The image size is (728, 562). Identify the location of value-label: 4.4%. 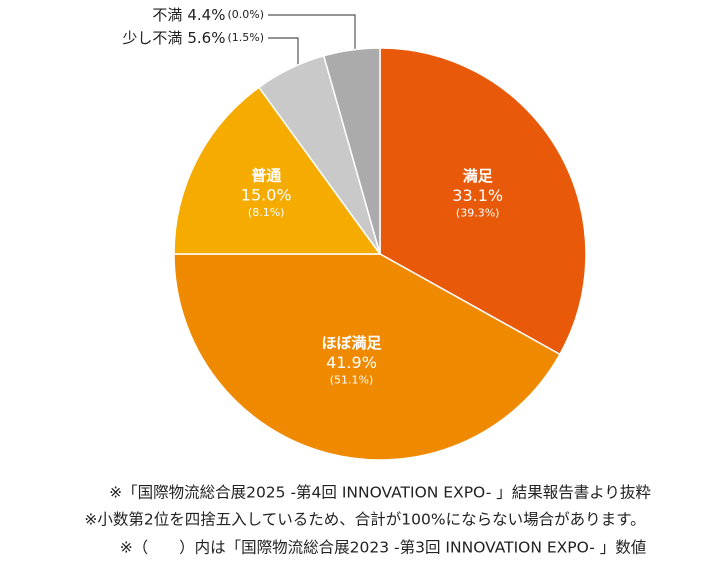
(206, 15).